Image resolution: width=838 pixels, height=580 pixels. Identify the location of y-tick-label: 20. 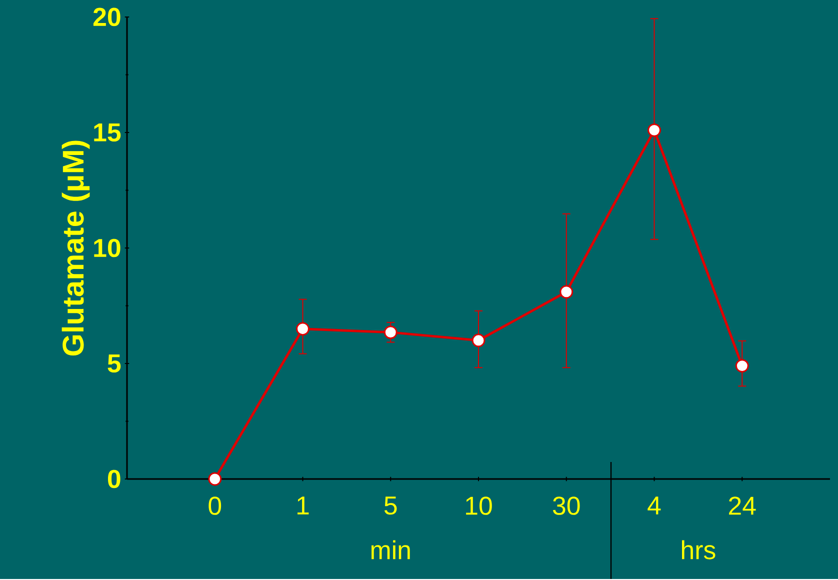
(106, 17).